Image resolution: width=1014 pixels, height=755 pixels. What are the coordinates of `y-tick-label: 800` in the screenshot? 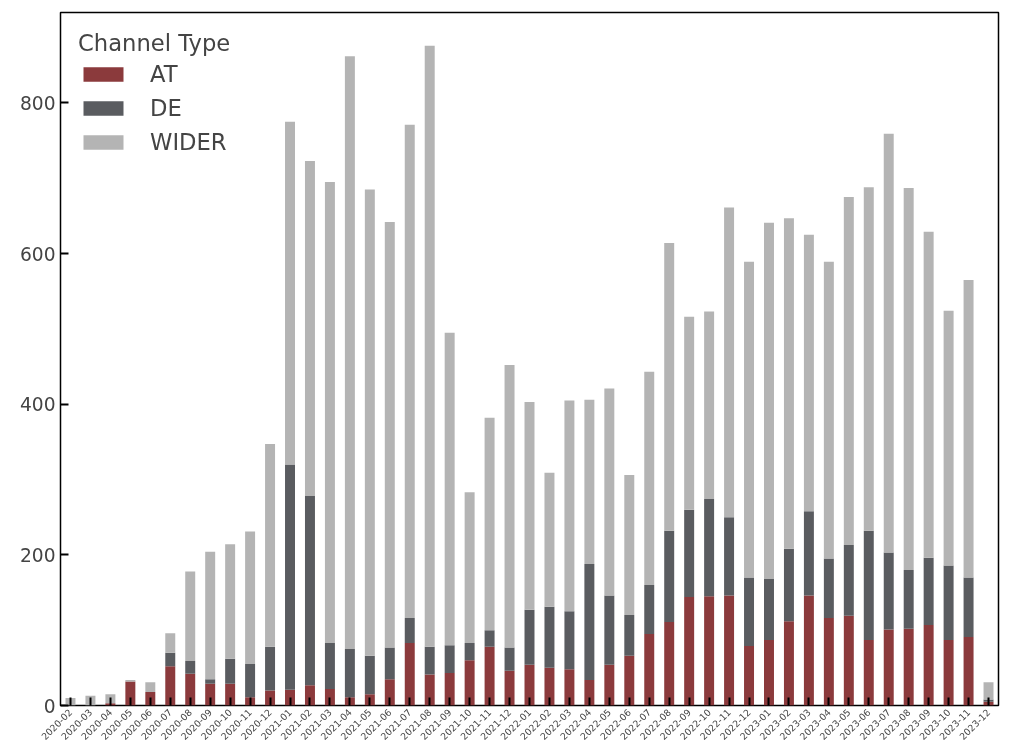 It's located at (37, 103).